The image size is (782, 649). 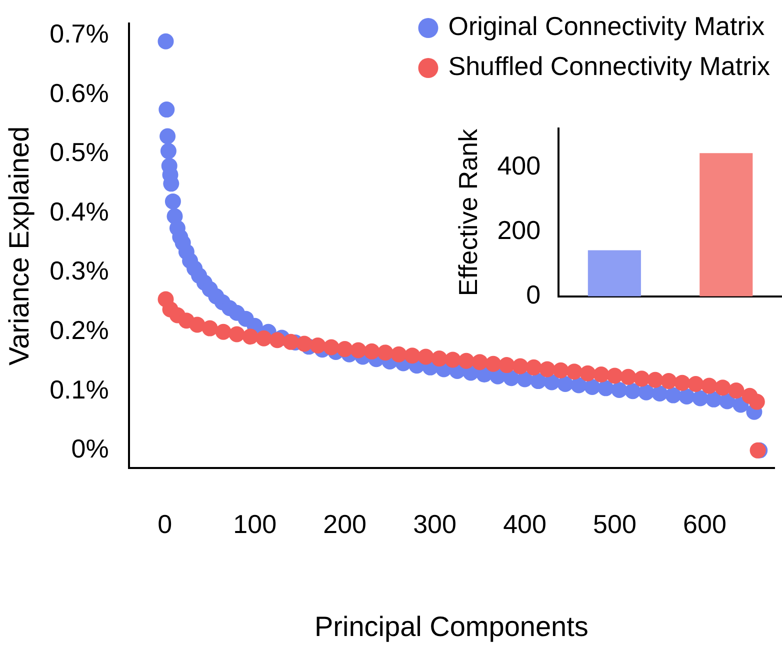 What do you see at coordinates (79, 271) in the screenshot?
I see `y-tick-label: 0.3%` at bounding box center [79, 271].